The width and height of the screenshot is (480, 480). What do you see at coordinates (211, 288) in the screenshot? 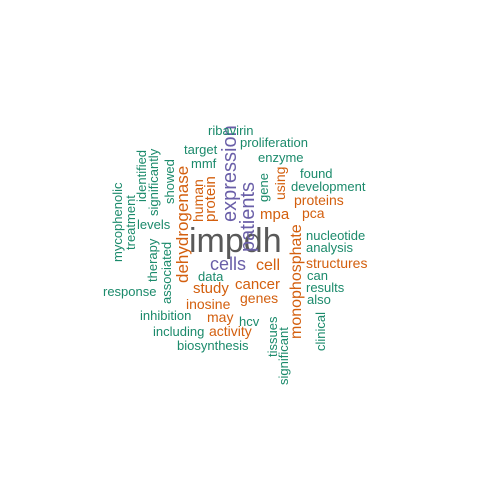
I see `word-study: study` at bounding box center [211, 288].